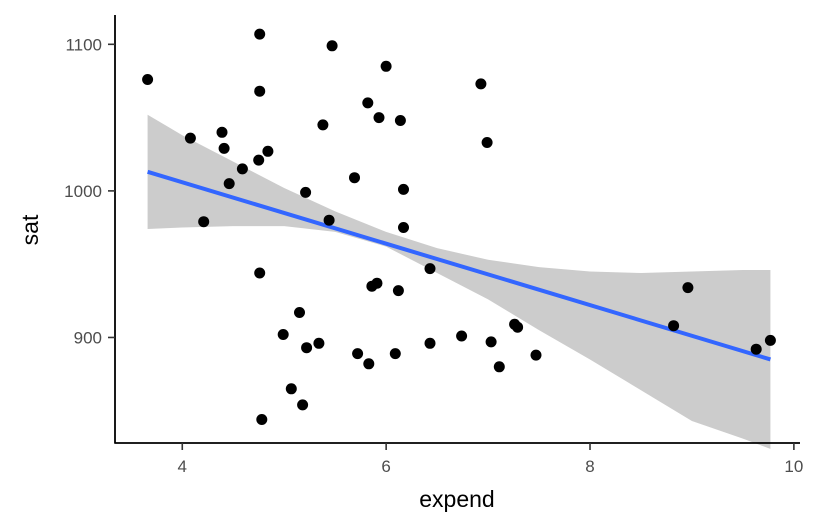  What do you see at coordinates (589, 466) in the screenshot?
I see `x-tick-label: 8` at bounding box center [589, 466].